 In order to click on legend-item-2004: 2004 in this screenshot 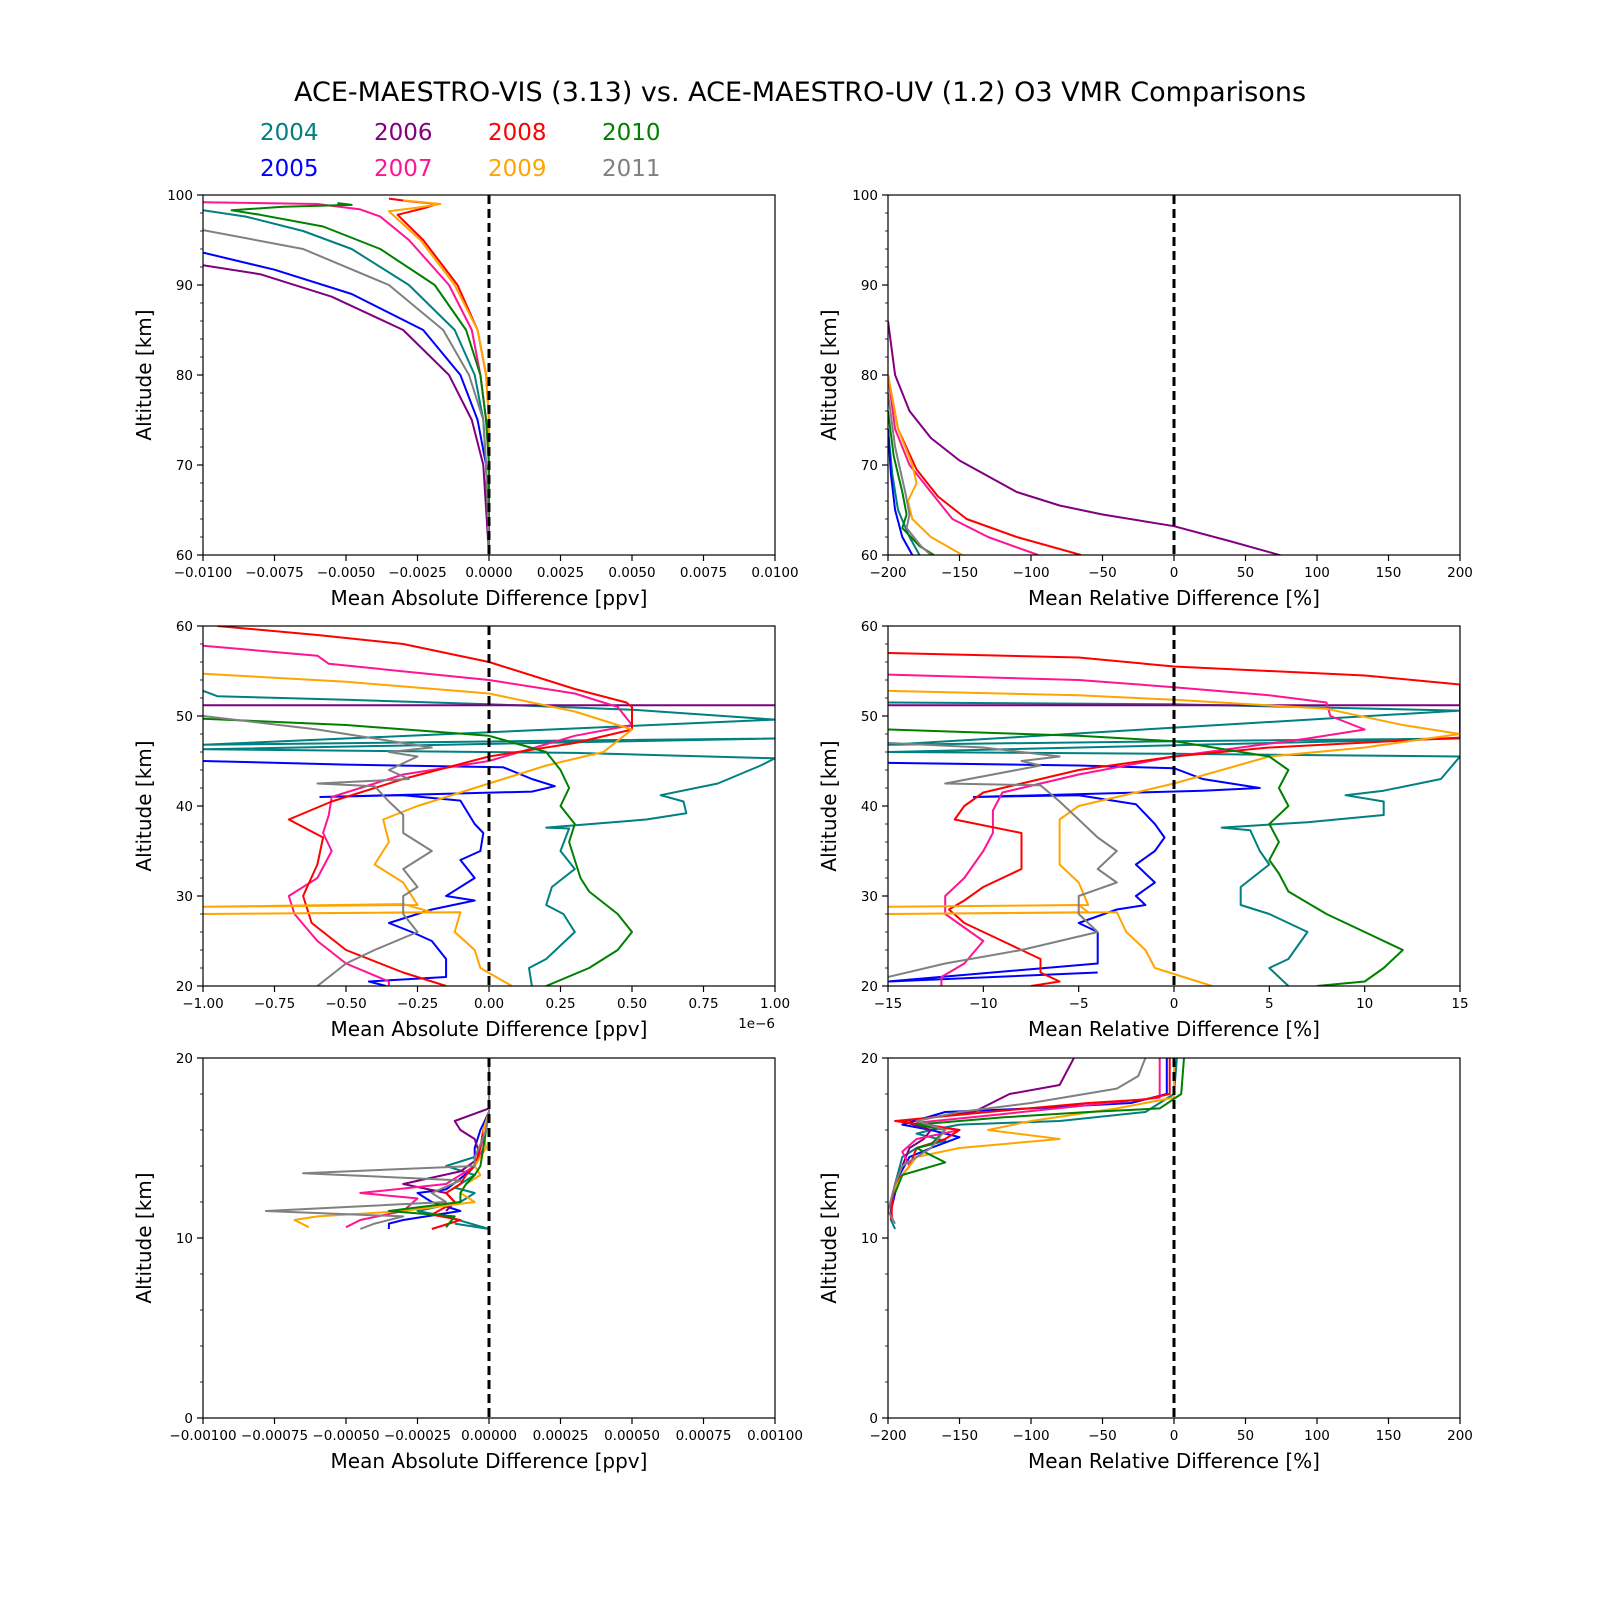, I will do `click(289, 133)`.